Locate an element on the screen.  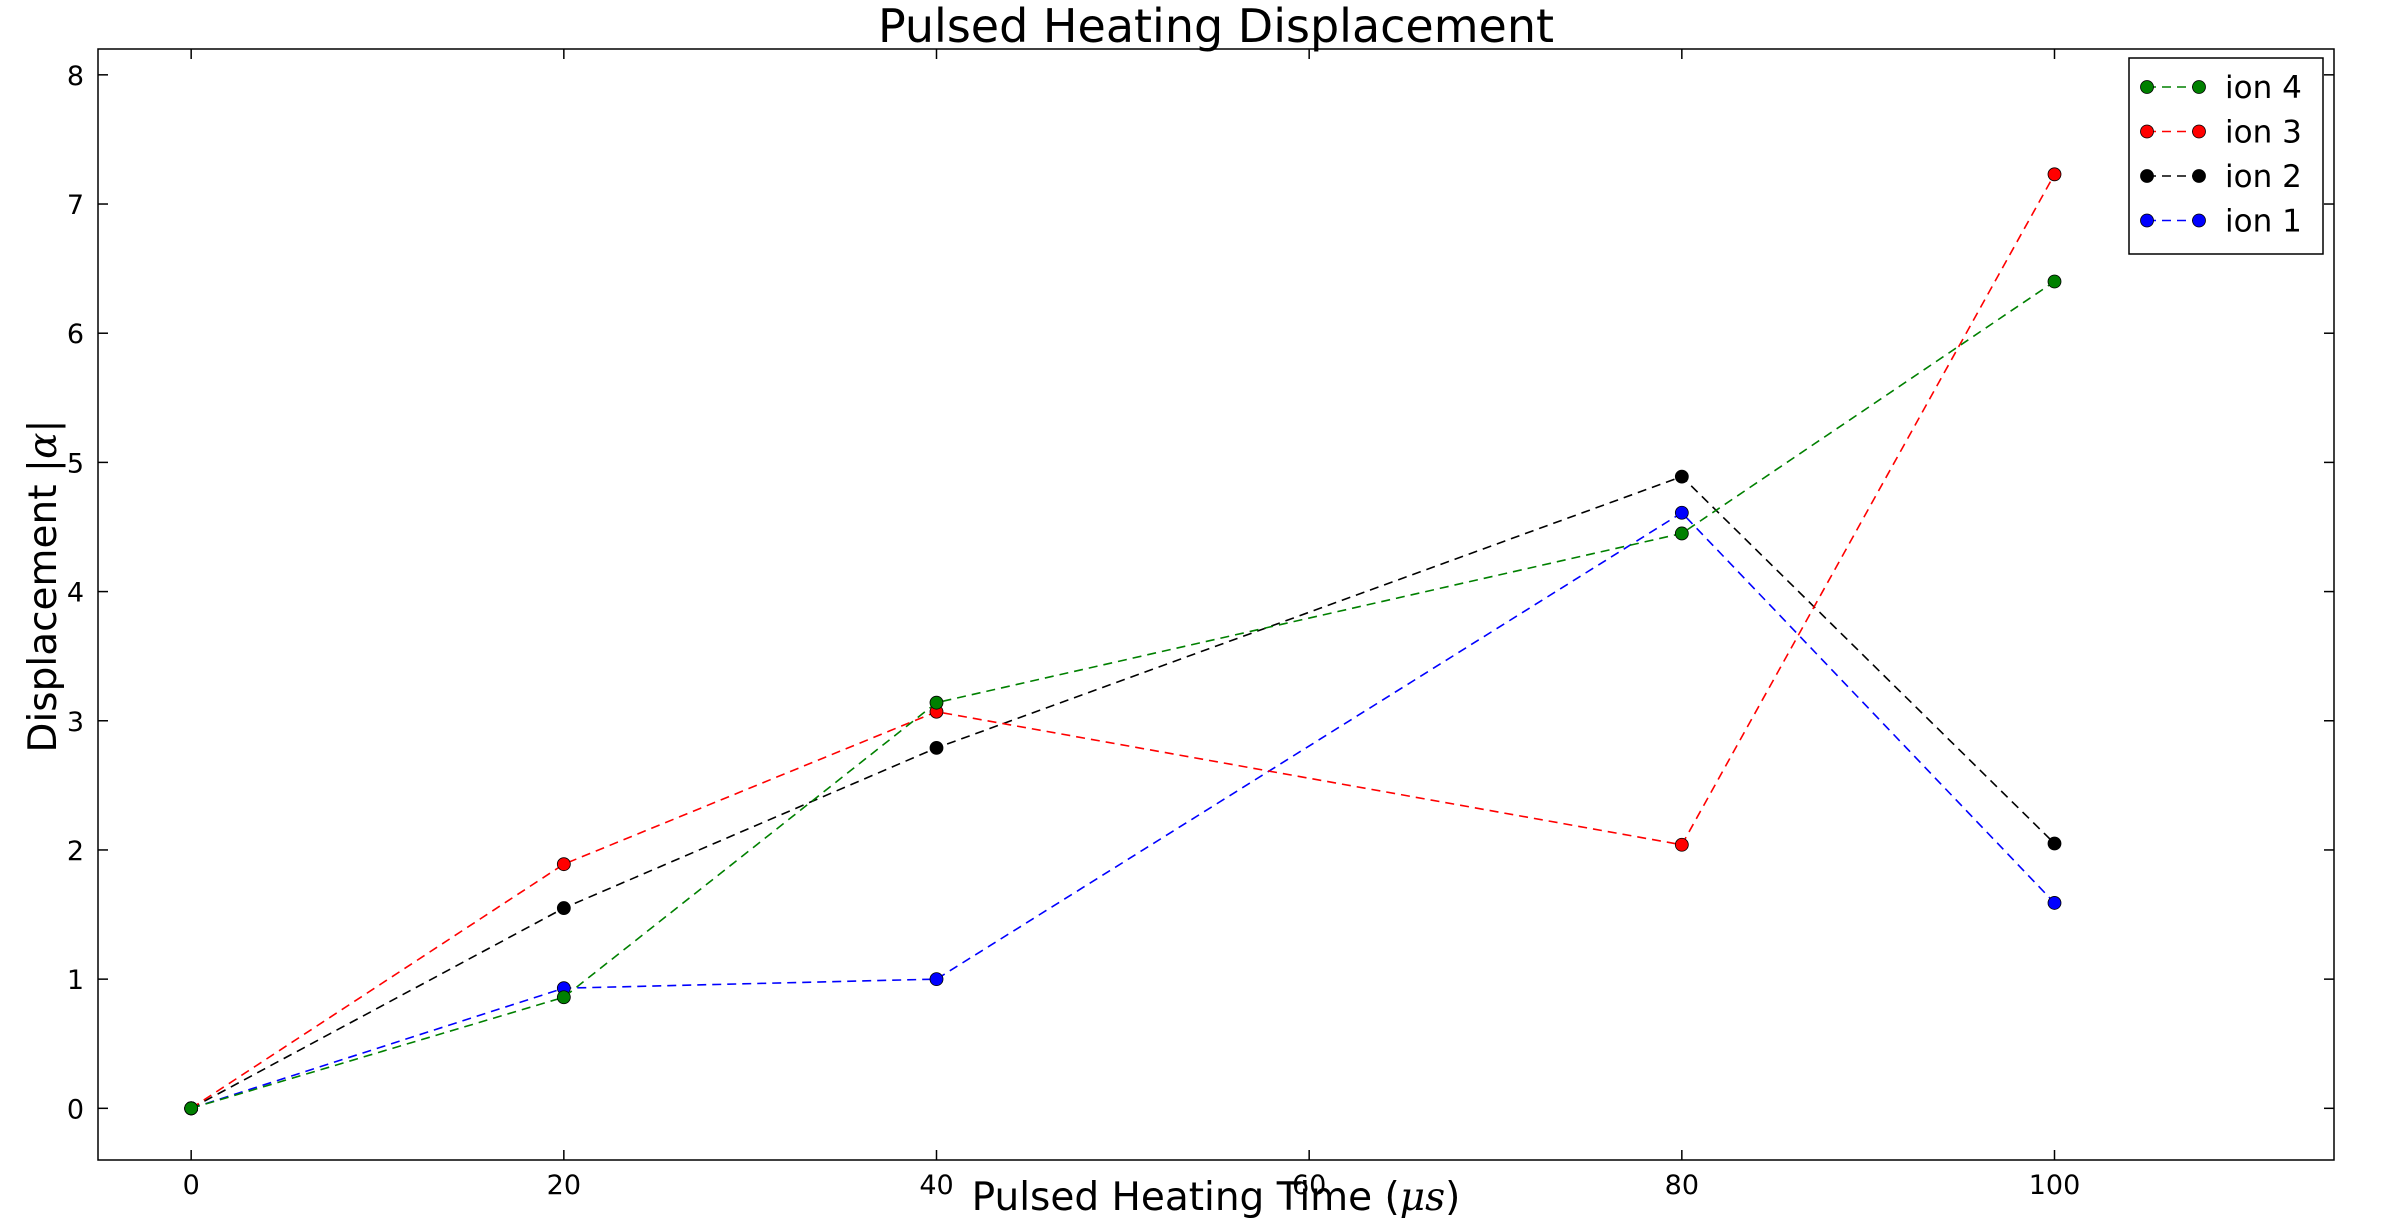
x-tick-label: 100 is located at coordinates (2055, 1185).